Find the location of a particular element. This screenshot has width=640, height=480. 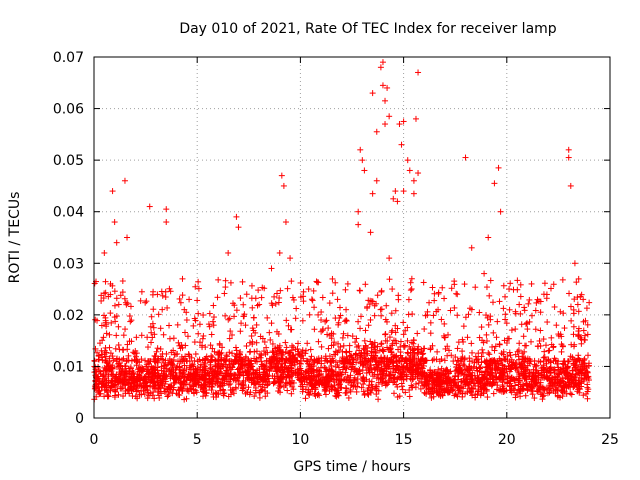

y-tick-label: 0.06 is located at coordinates (68, 110).